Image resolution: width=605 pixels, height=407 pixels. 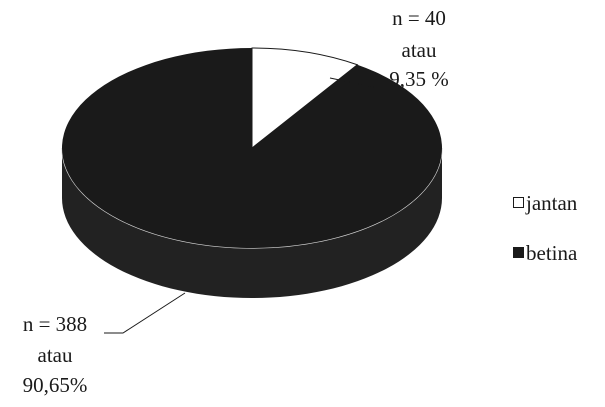 I want to click on pie-slice-jantan, so click(x=305, y=98).